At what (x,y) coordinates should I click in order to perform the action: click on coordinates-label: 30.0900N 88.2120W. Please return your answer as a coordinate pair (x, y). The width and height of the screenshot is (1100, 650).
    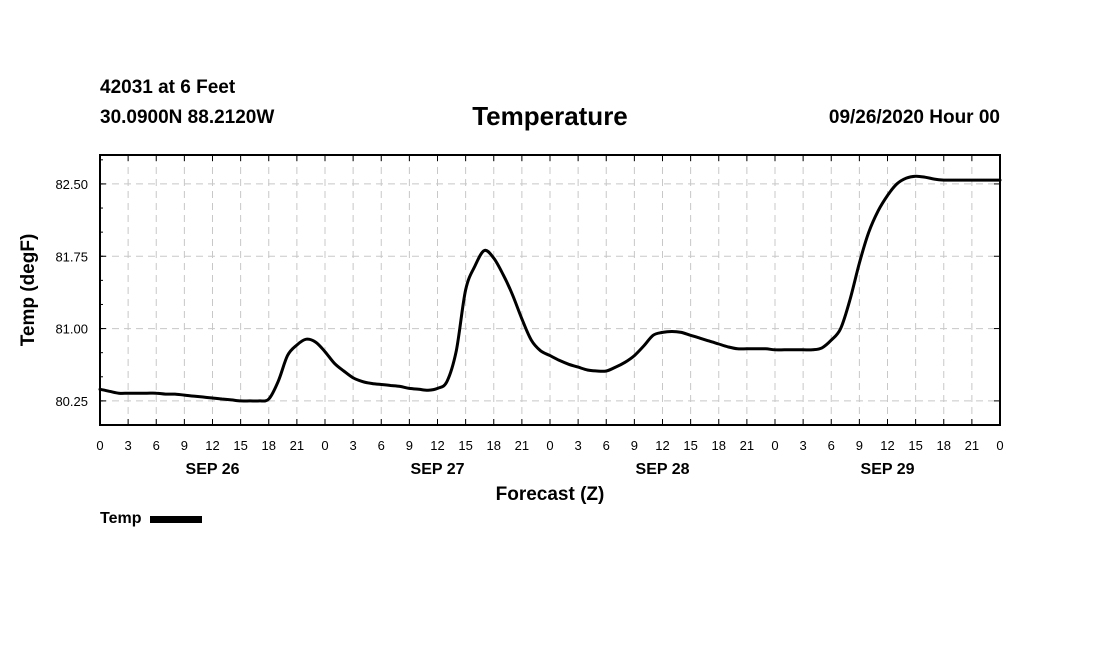
    Looking at the image, I should click on (187, 117).